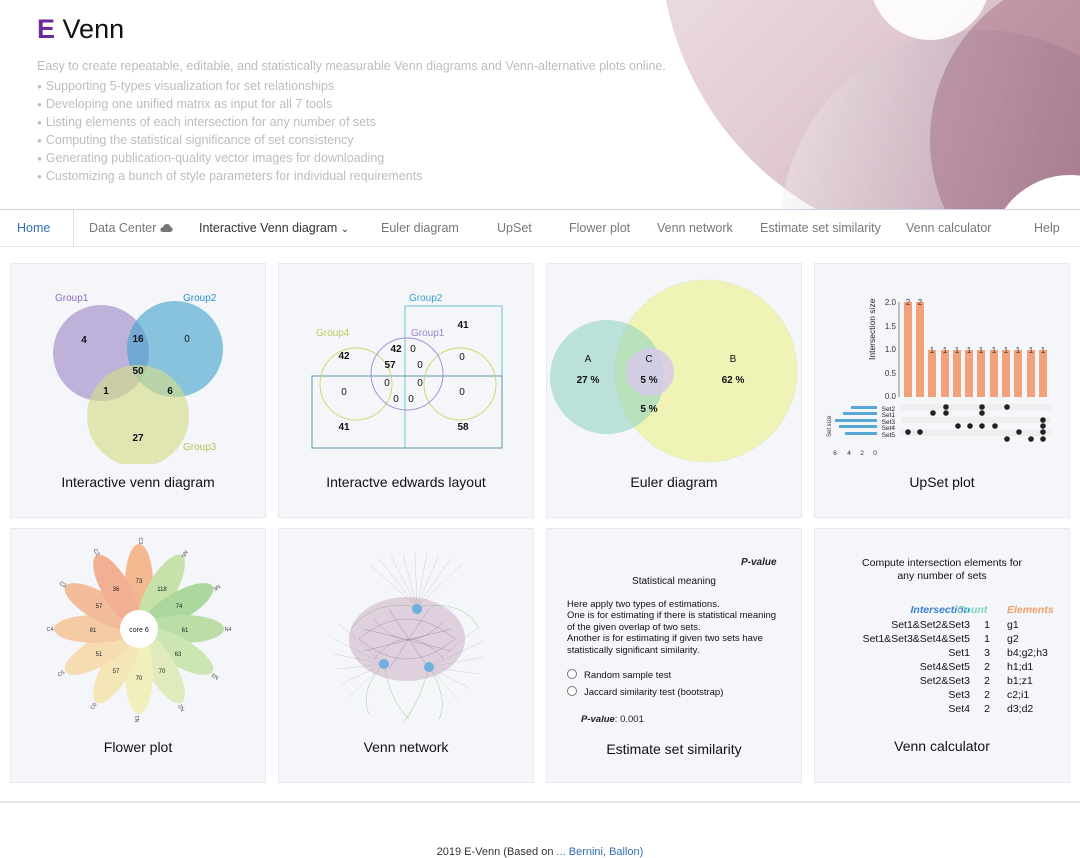  I want to click on nav-network: Venn network, so click(695, 228).